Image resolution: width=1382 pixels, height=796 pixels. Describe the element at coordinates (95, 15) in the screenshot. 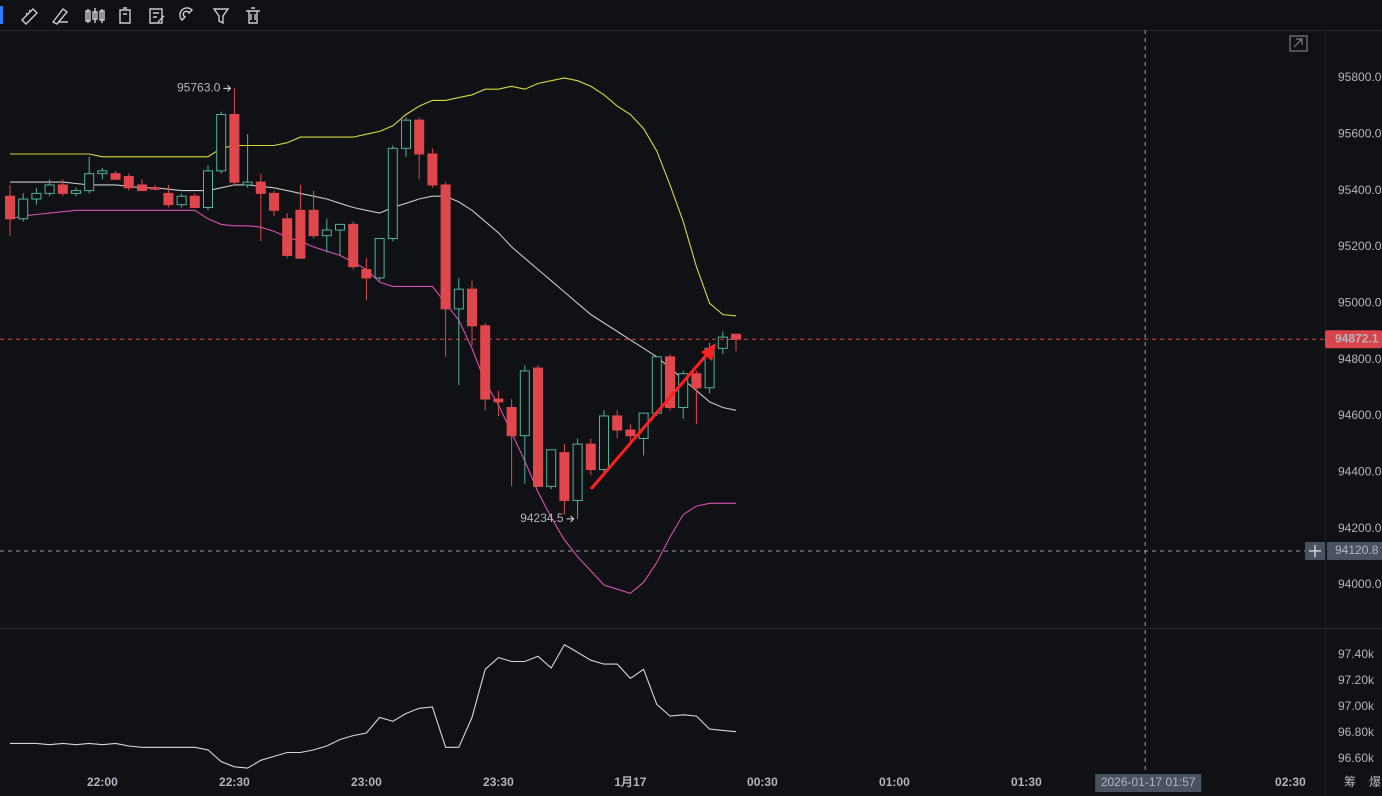

I see `candle-tool` at that location.